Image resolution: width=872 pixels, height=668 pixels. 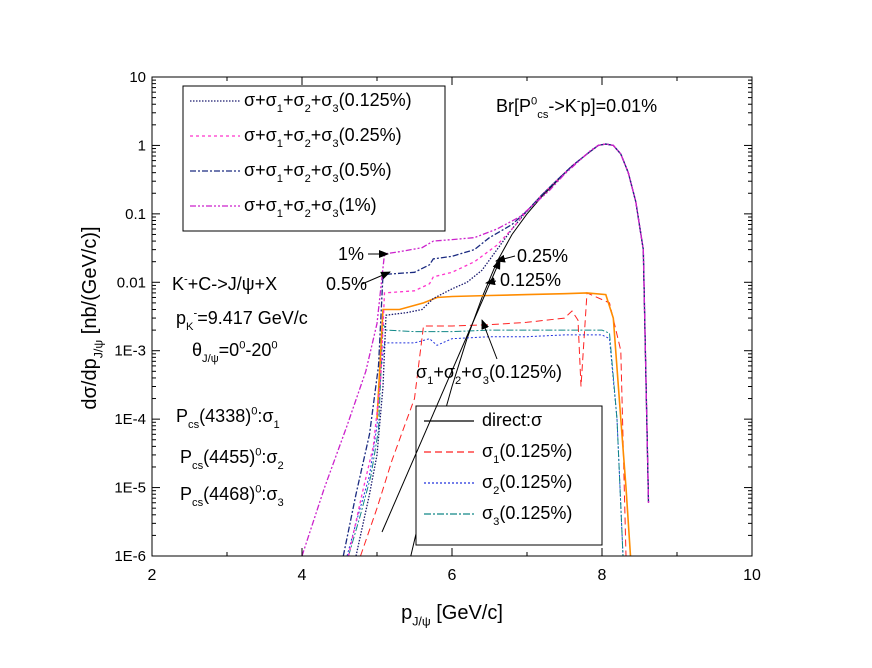 What do you see at coordinates (489, 374) in the screenshot?
I see `sum-label: σ1+σ2+σ3(0.125%)` at bounding box center [489, 374].